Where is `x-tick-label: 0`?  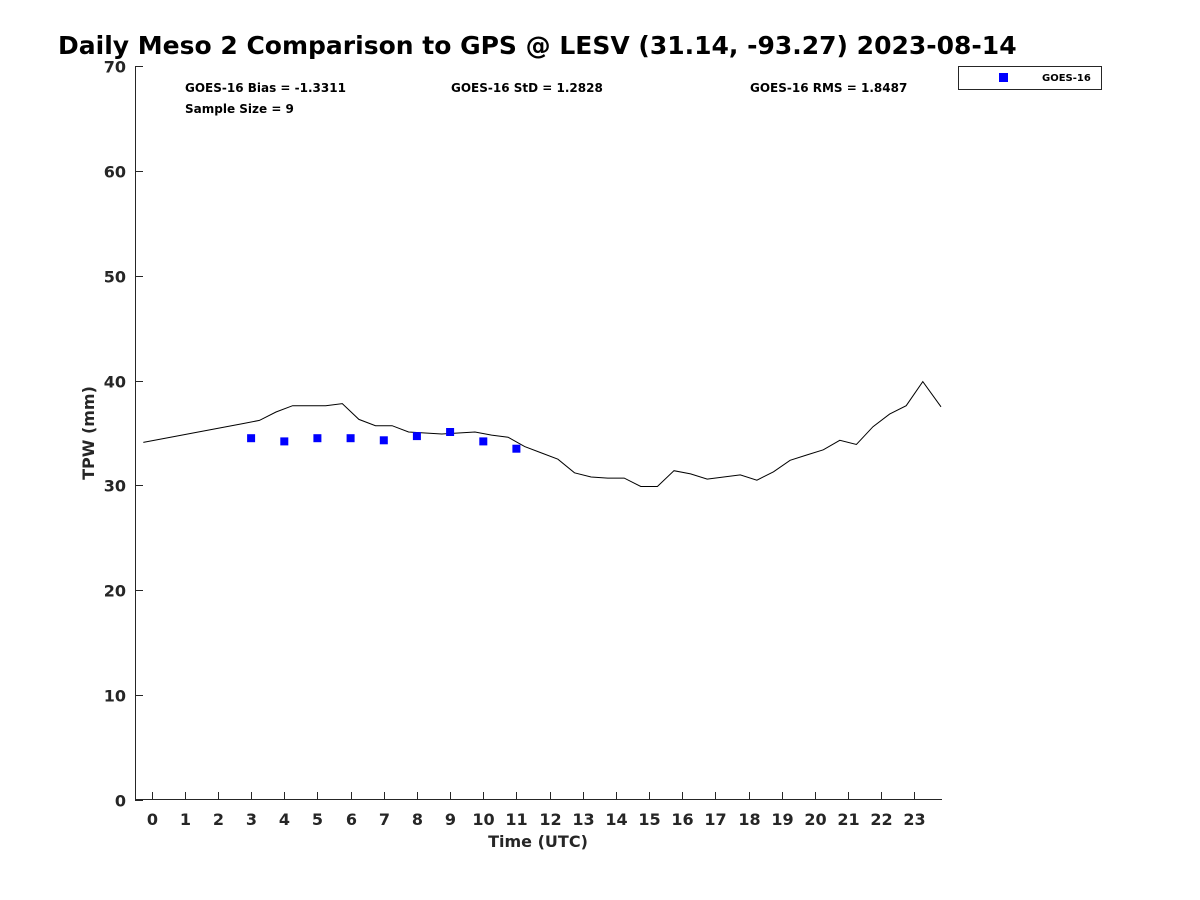 x-tick-label: 0 is located at coordinates (152, 819).